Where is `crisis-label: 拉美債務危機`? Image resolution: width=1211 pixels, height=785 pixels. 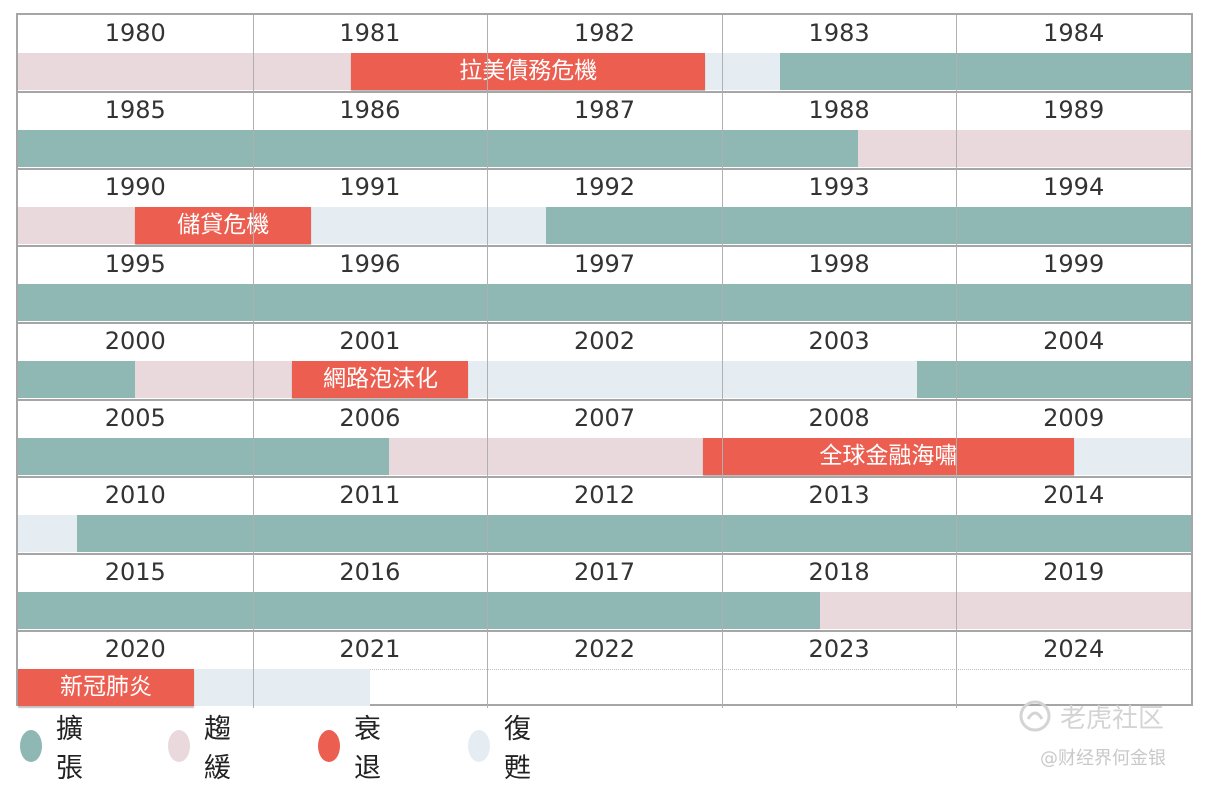 crisis-label: 拉美債務危機 is located at coordinates (528, 71).